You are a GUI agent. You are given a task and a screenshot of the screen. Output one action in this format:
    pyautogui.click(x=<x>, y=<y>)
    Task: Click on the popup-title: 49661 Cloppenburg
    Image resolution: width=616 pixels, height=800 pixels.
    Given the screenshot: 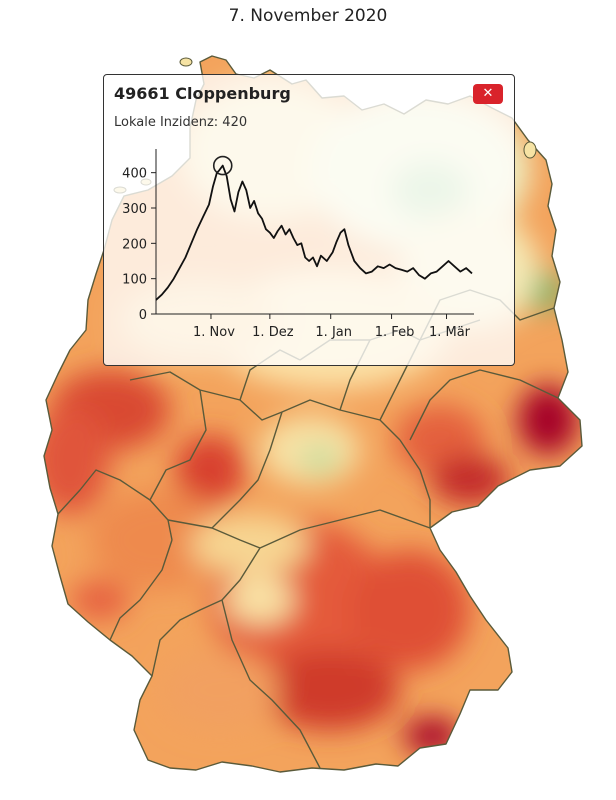 What is the action you would take?
    pyautogui.click(x=202, y=93)
    